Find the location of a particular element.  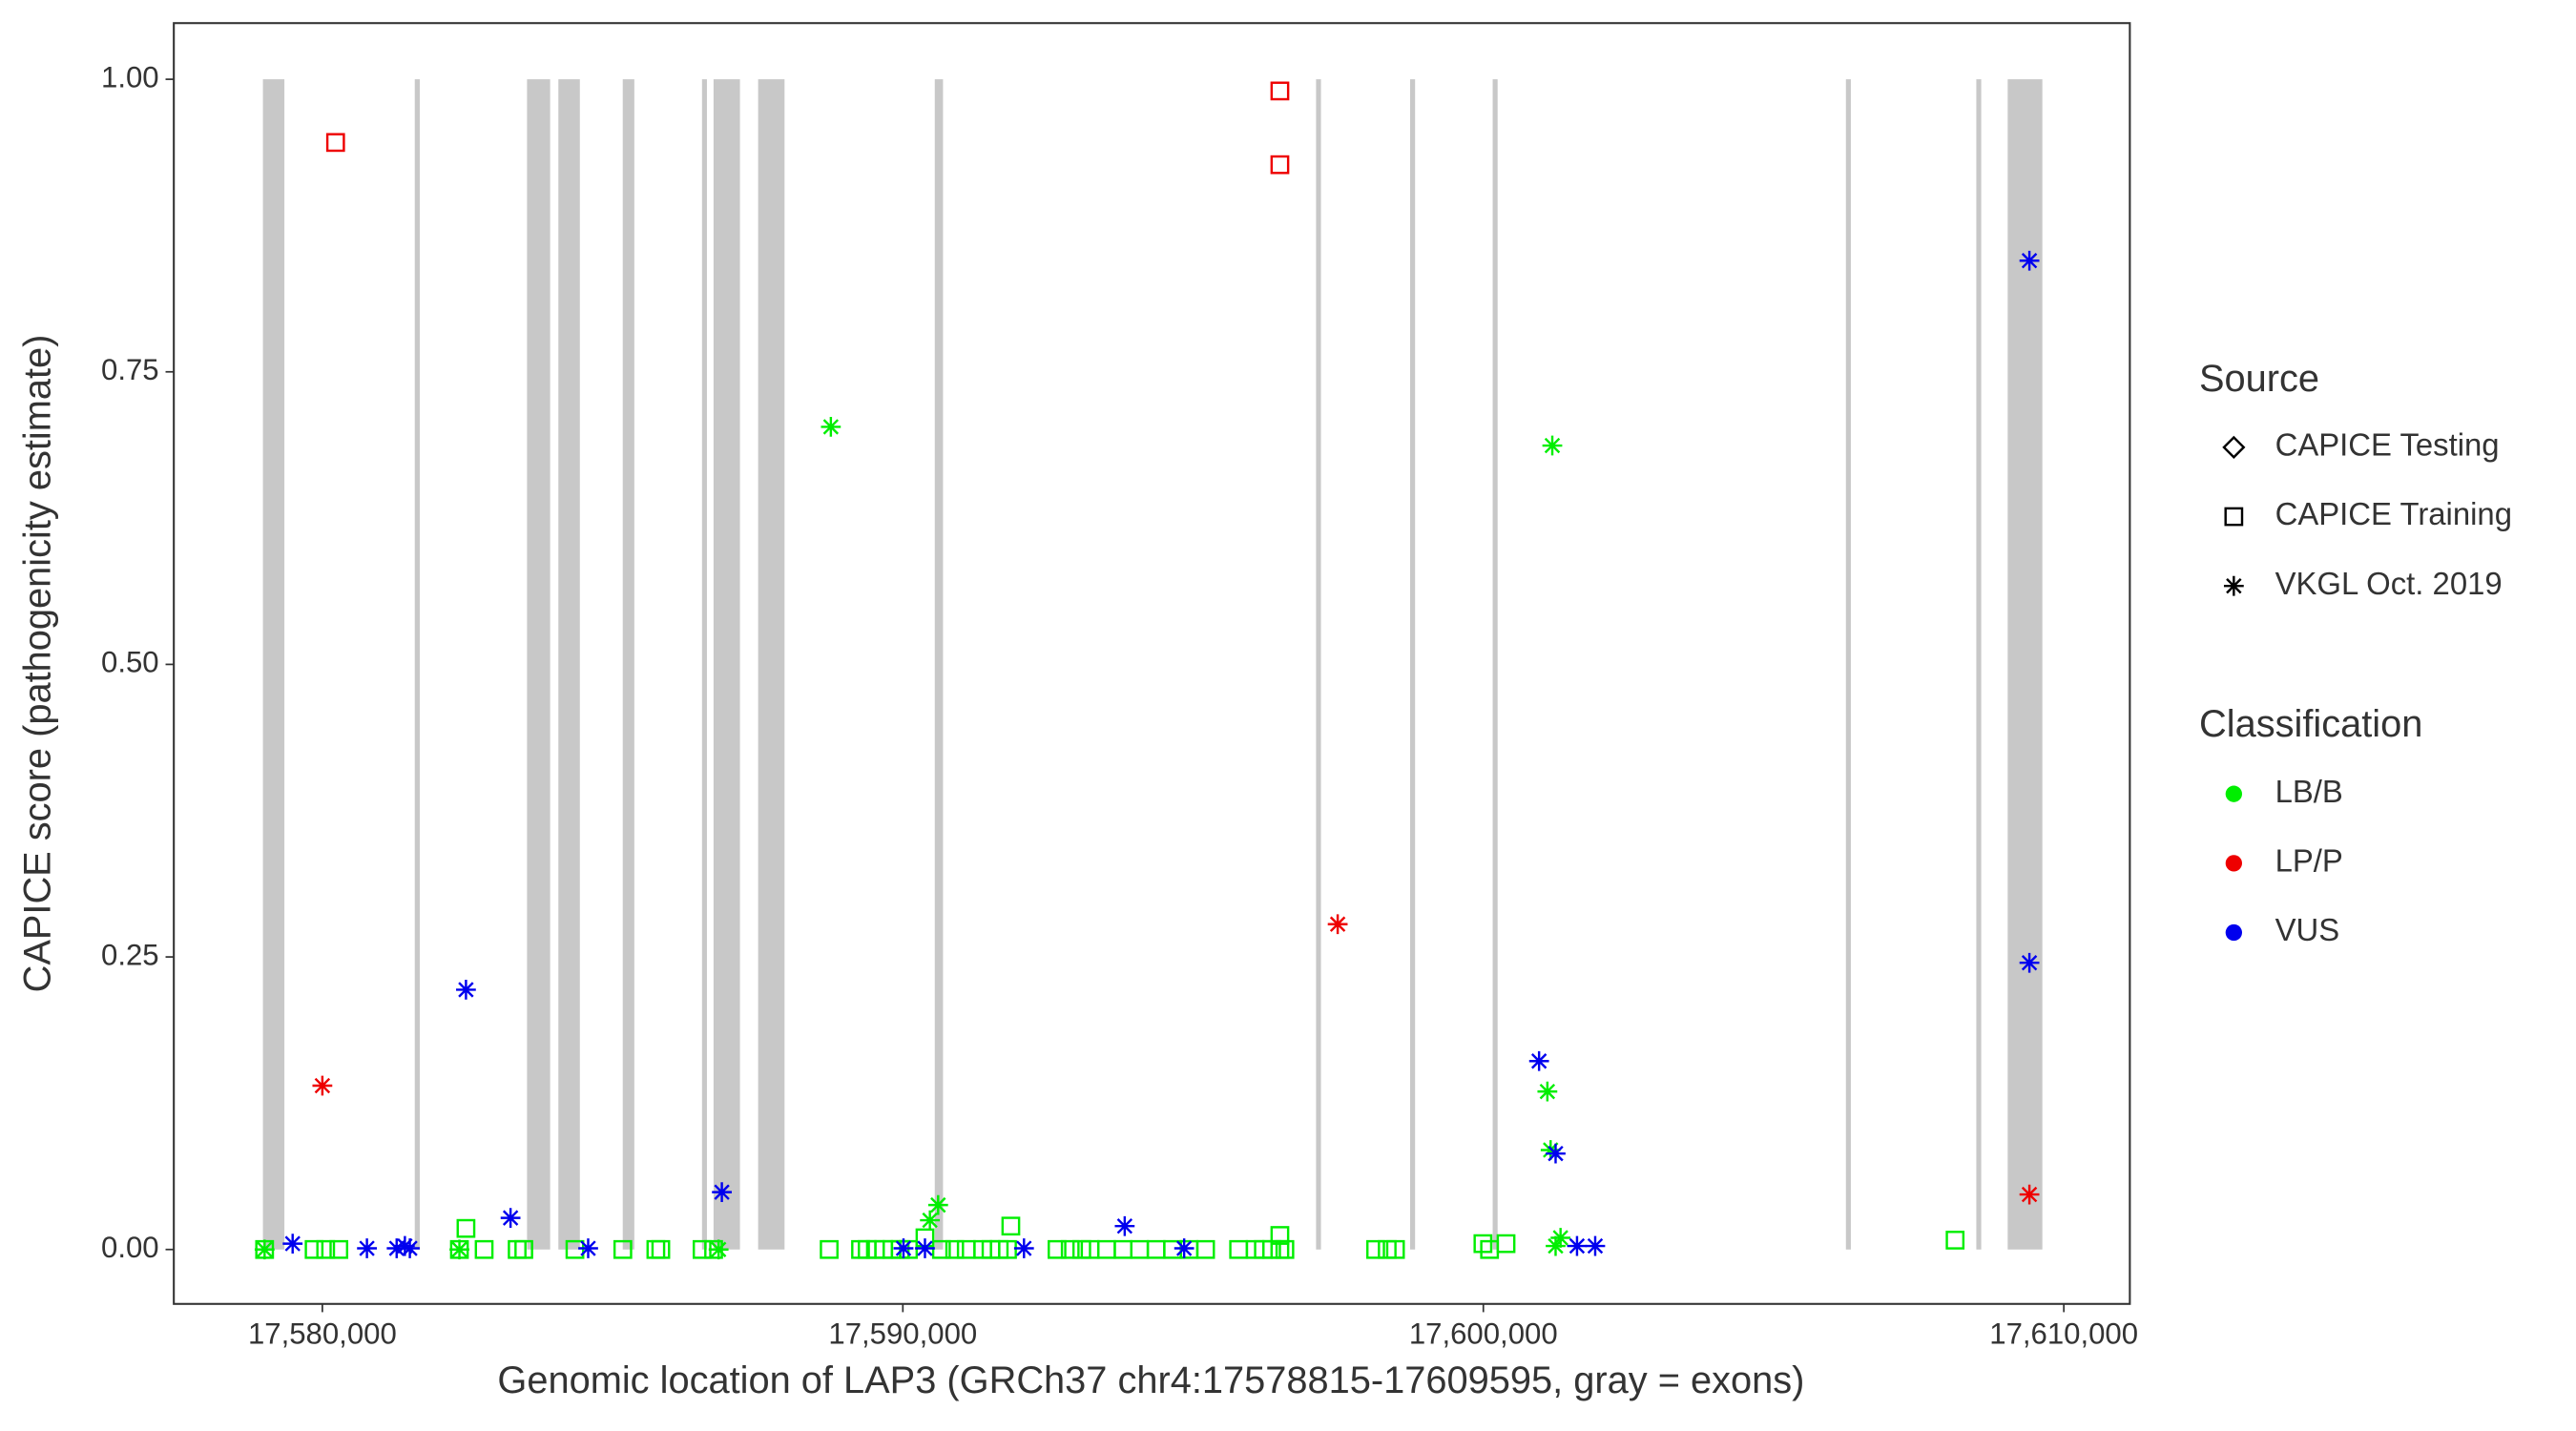

y-tick-label: 0.50 is located at coordinates (130, 662).